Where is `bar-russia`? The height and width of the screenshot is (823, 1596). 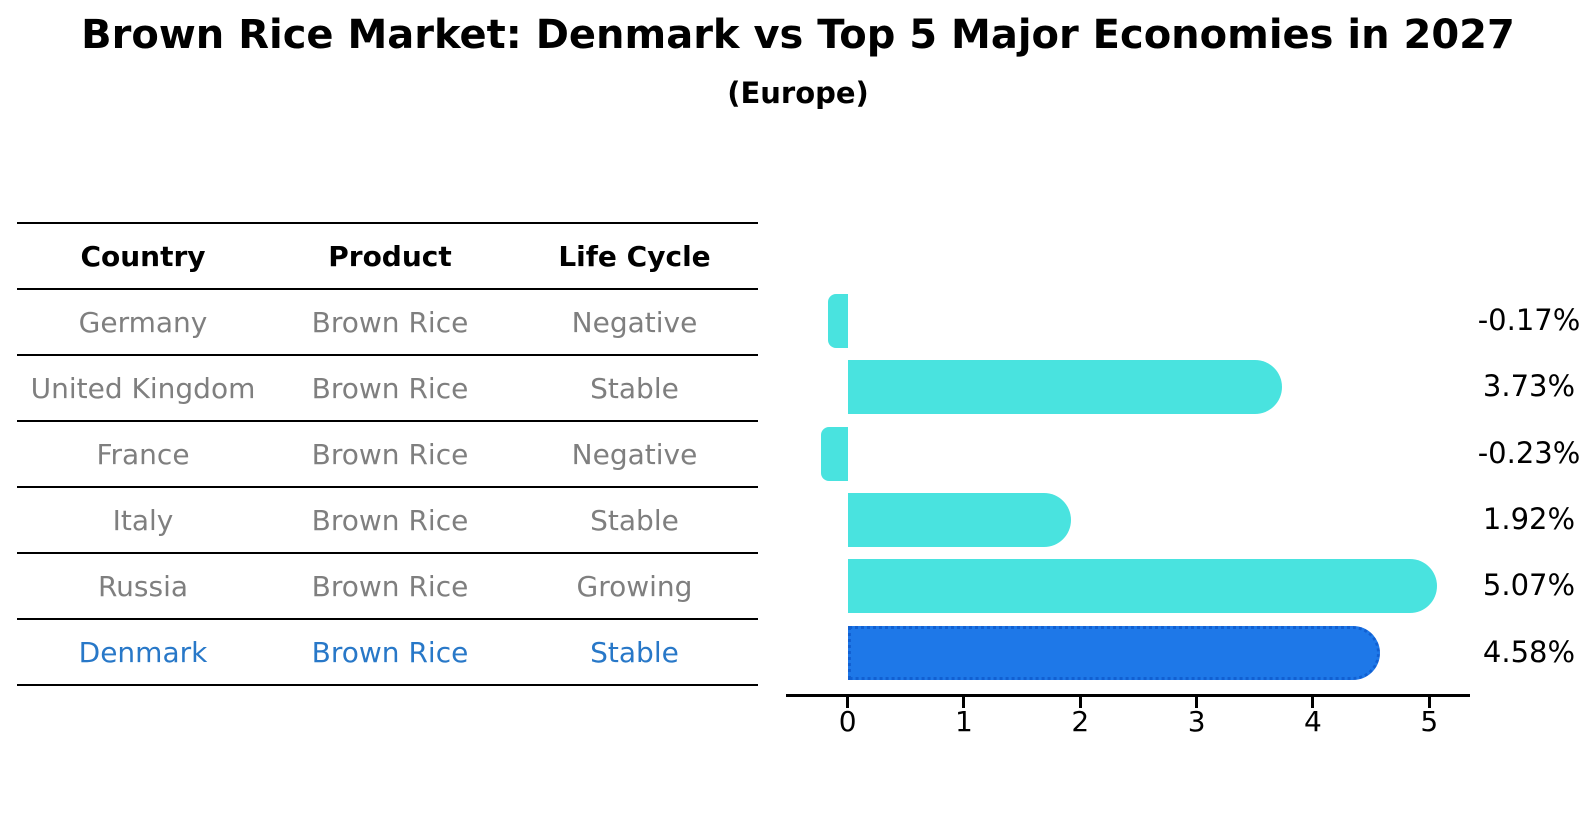 bar-russia is located at coordinates (1142, 586).